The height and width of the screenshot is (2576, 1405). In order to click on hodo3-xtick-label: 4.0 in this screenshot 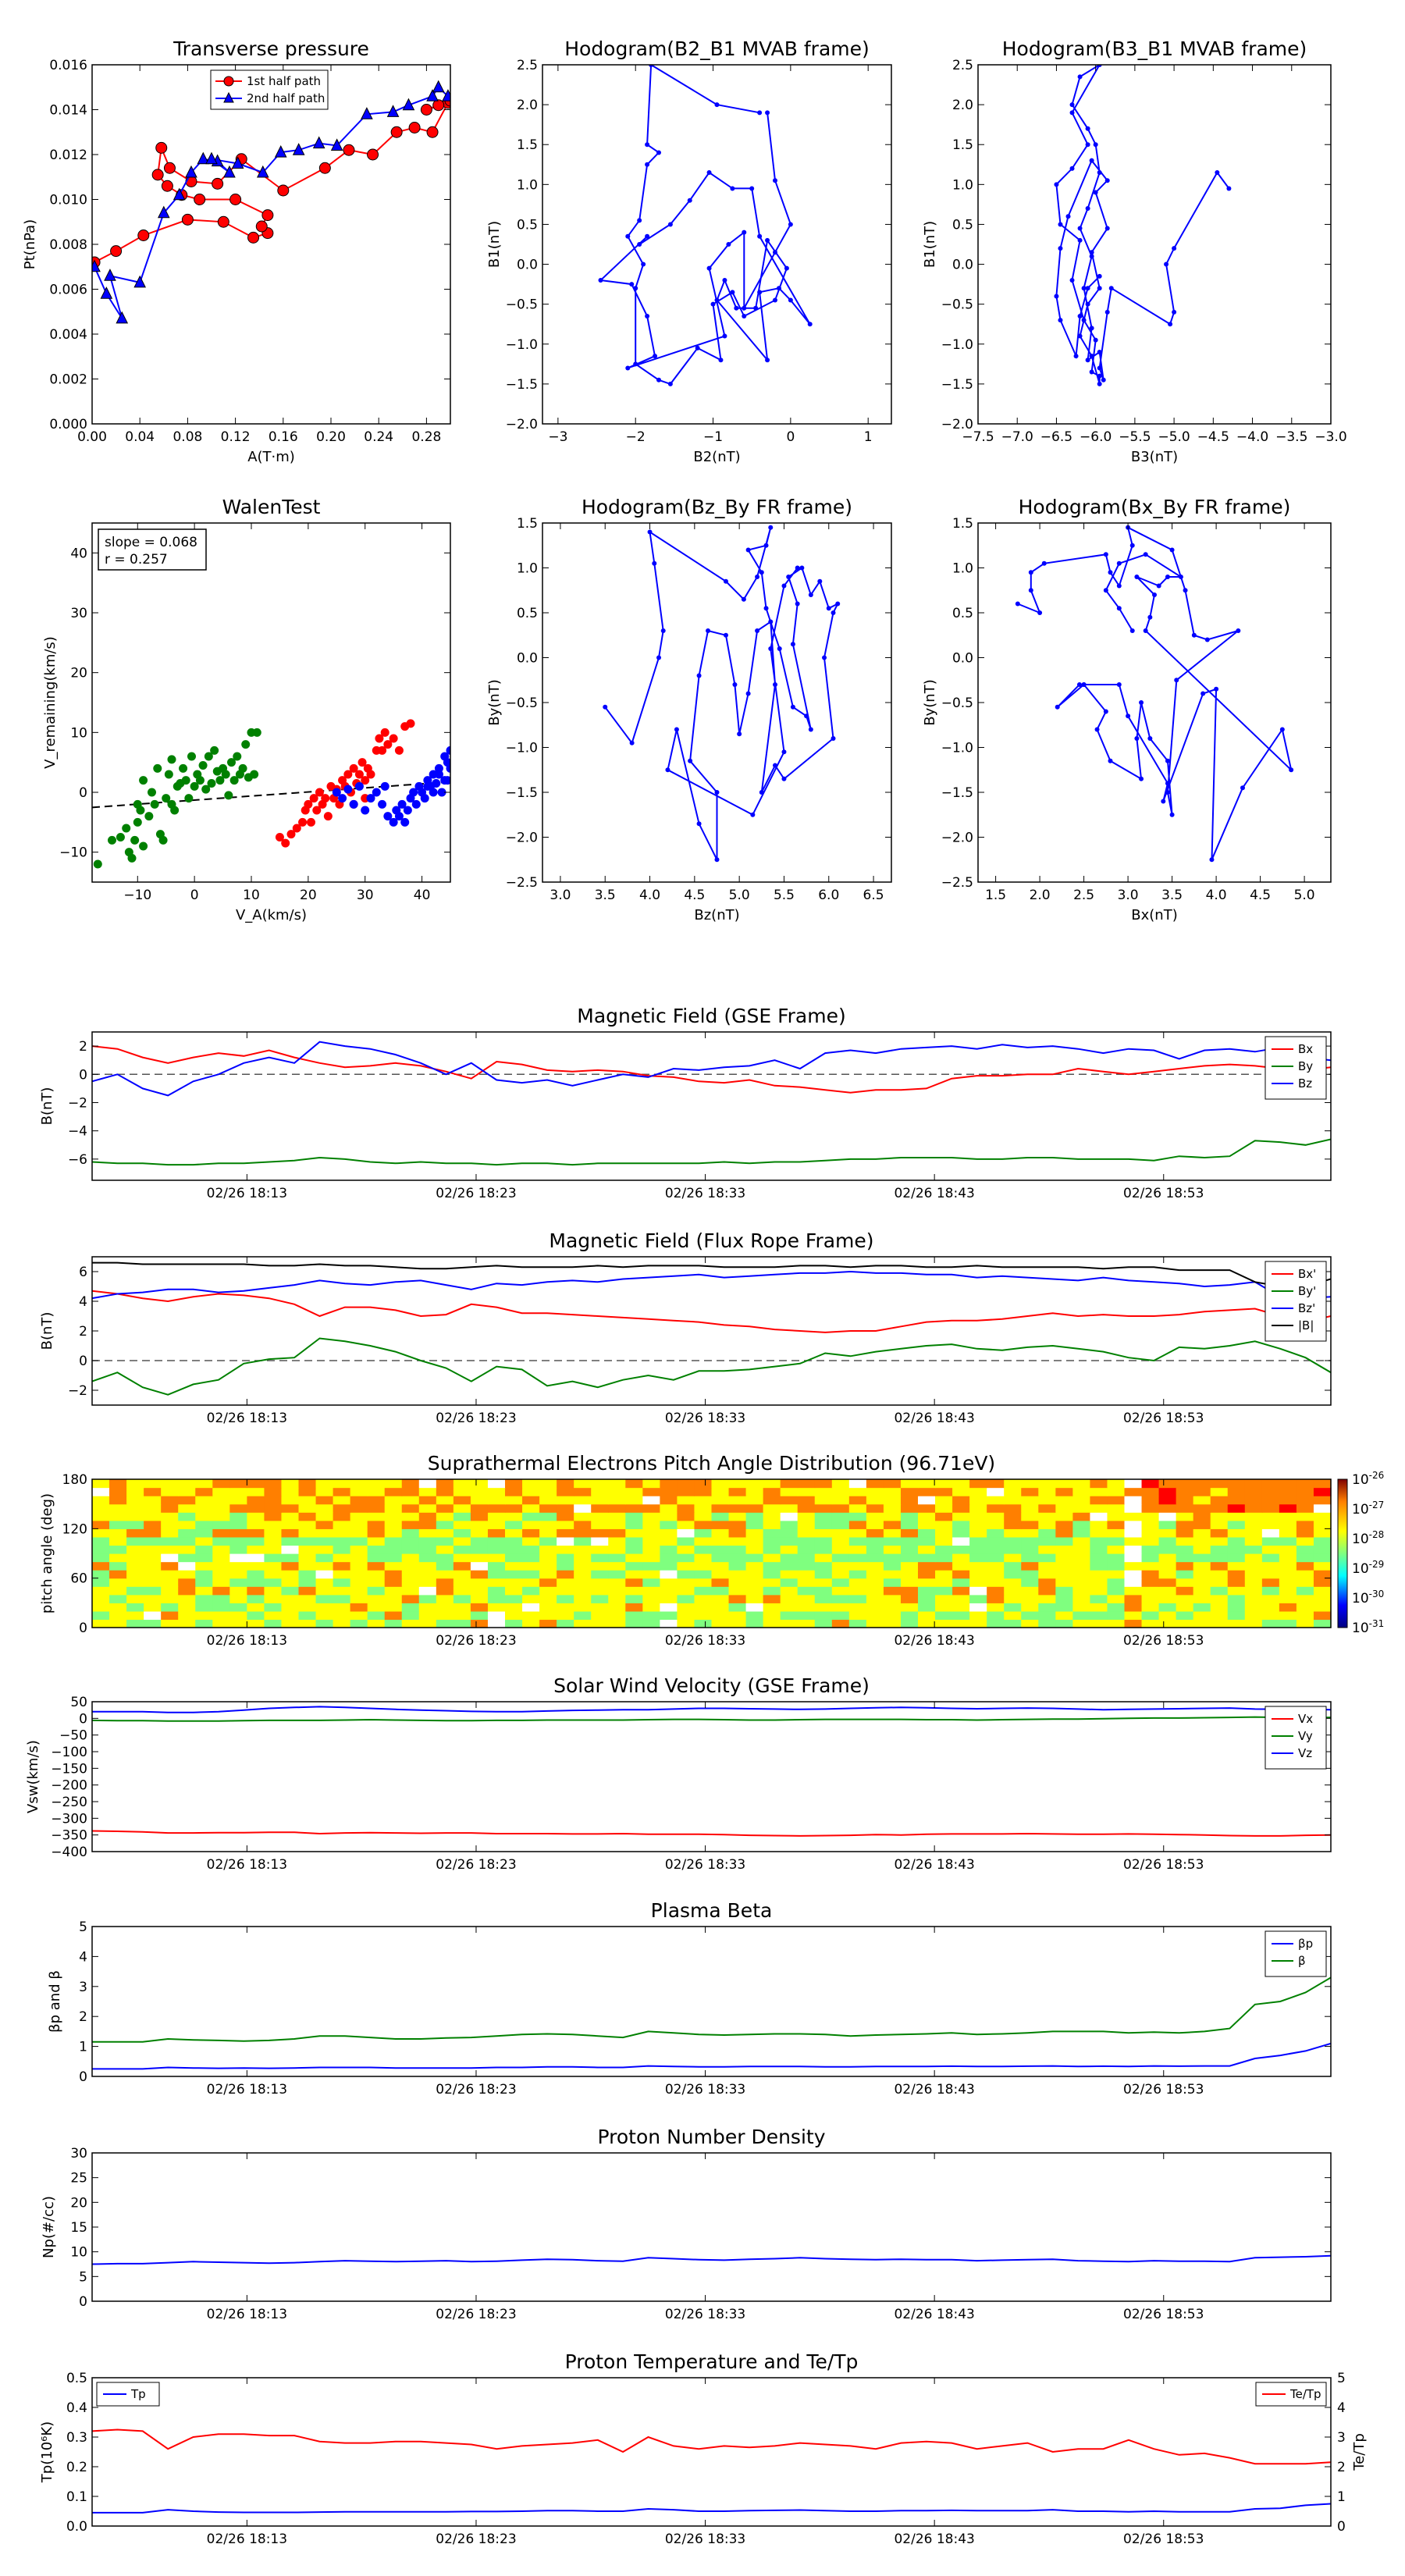, I will do `click(649, 895)`.